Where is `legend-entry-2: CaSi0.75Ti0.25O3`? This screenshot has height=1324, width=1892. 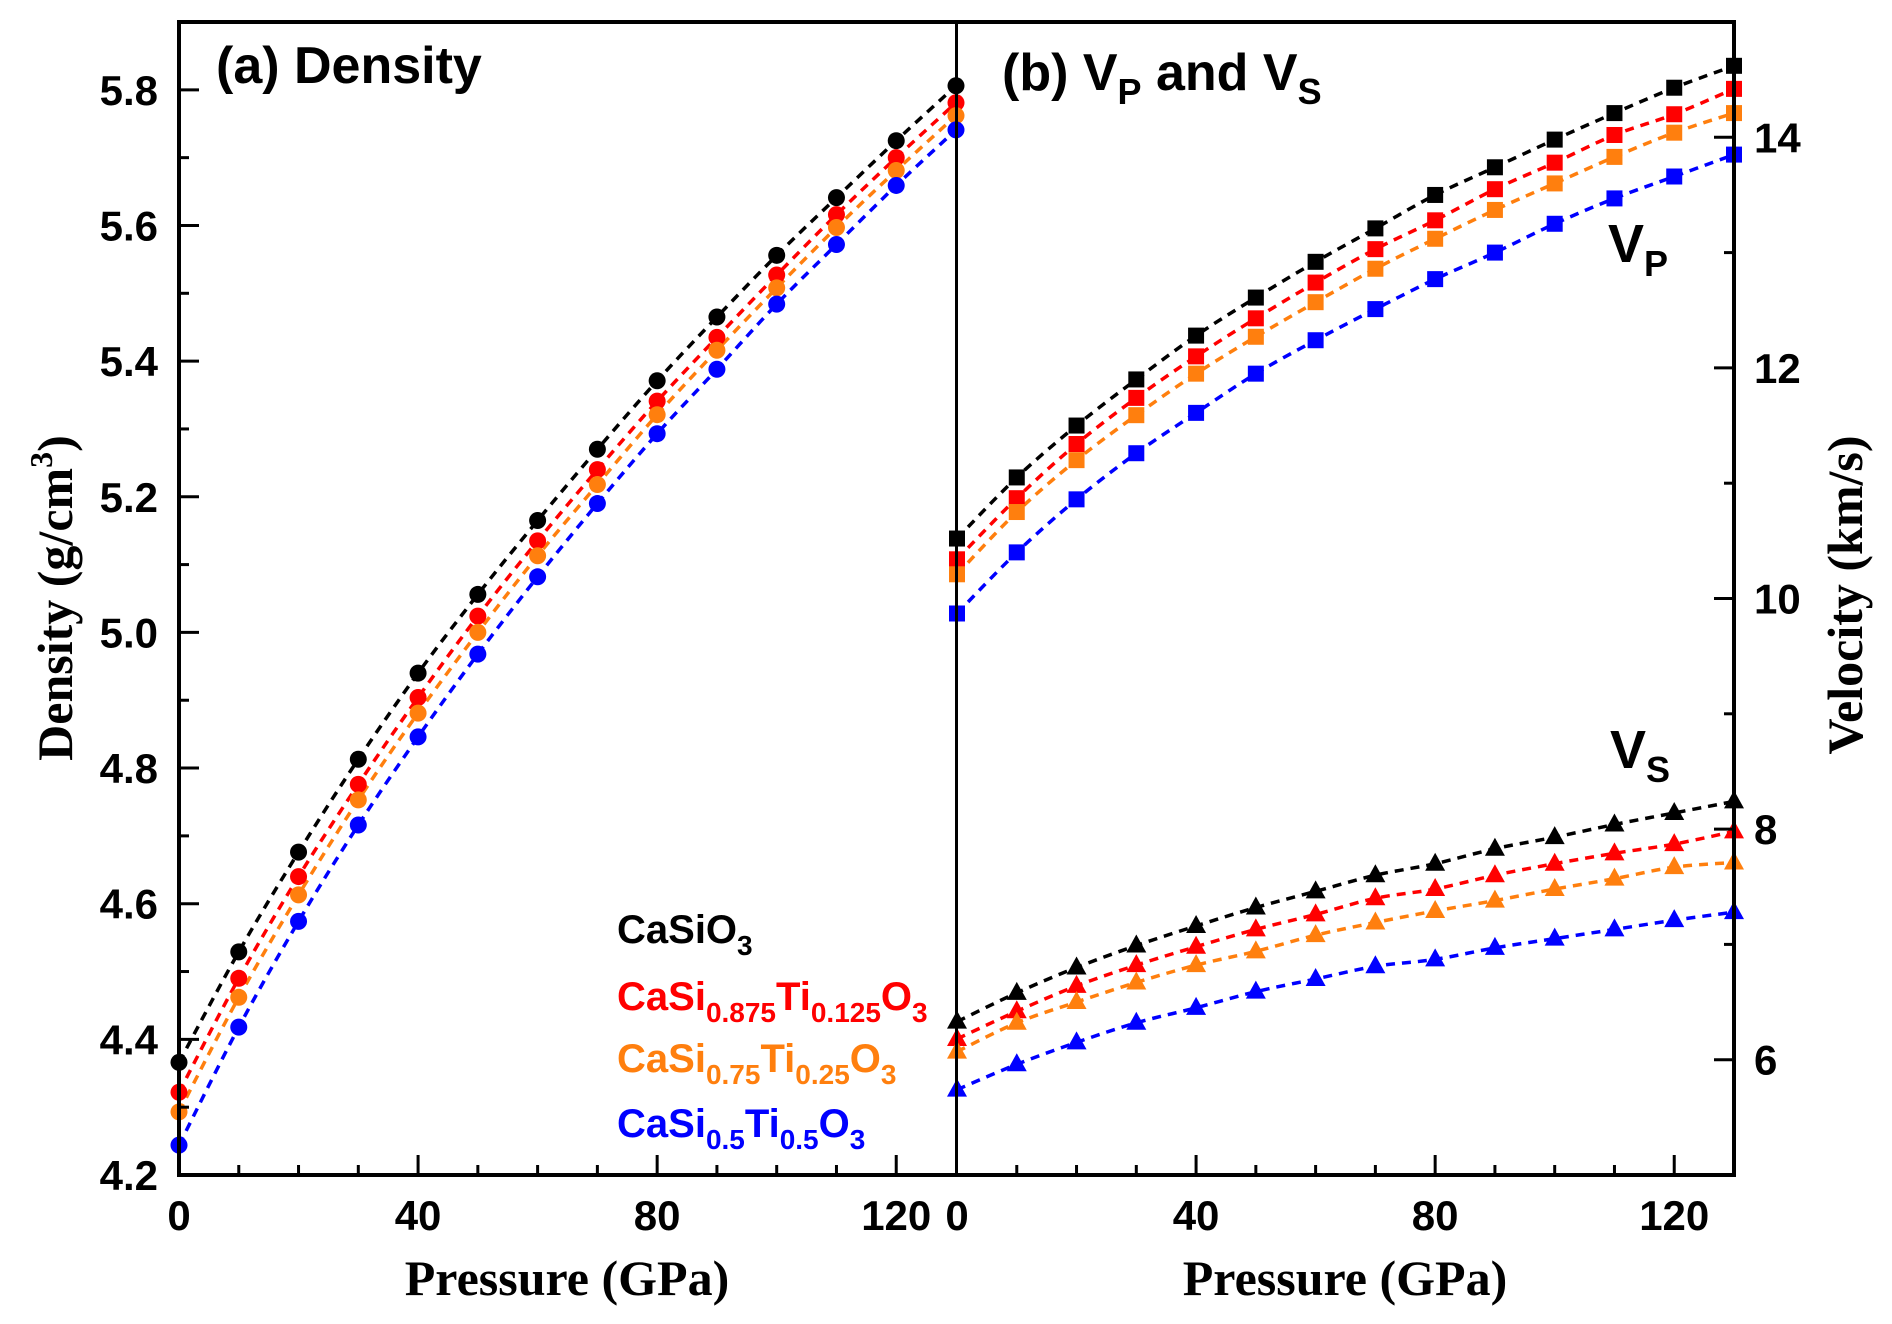
legend-entry-2: CaSi0.75Ti0.25O3 is located at coordinates (756, 1063).